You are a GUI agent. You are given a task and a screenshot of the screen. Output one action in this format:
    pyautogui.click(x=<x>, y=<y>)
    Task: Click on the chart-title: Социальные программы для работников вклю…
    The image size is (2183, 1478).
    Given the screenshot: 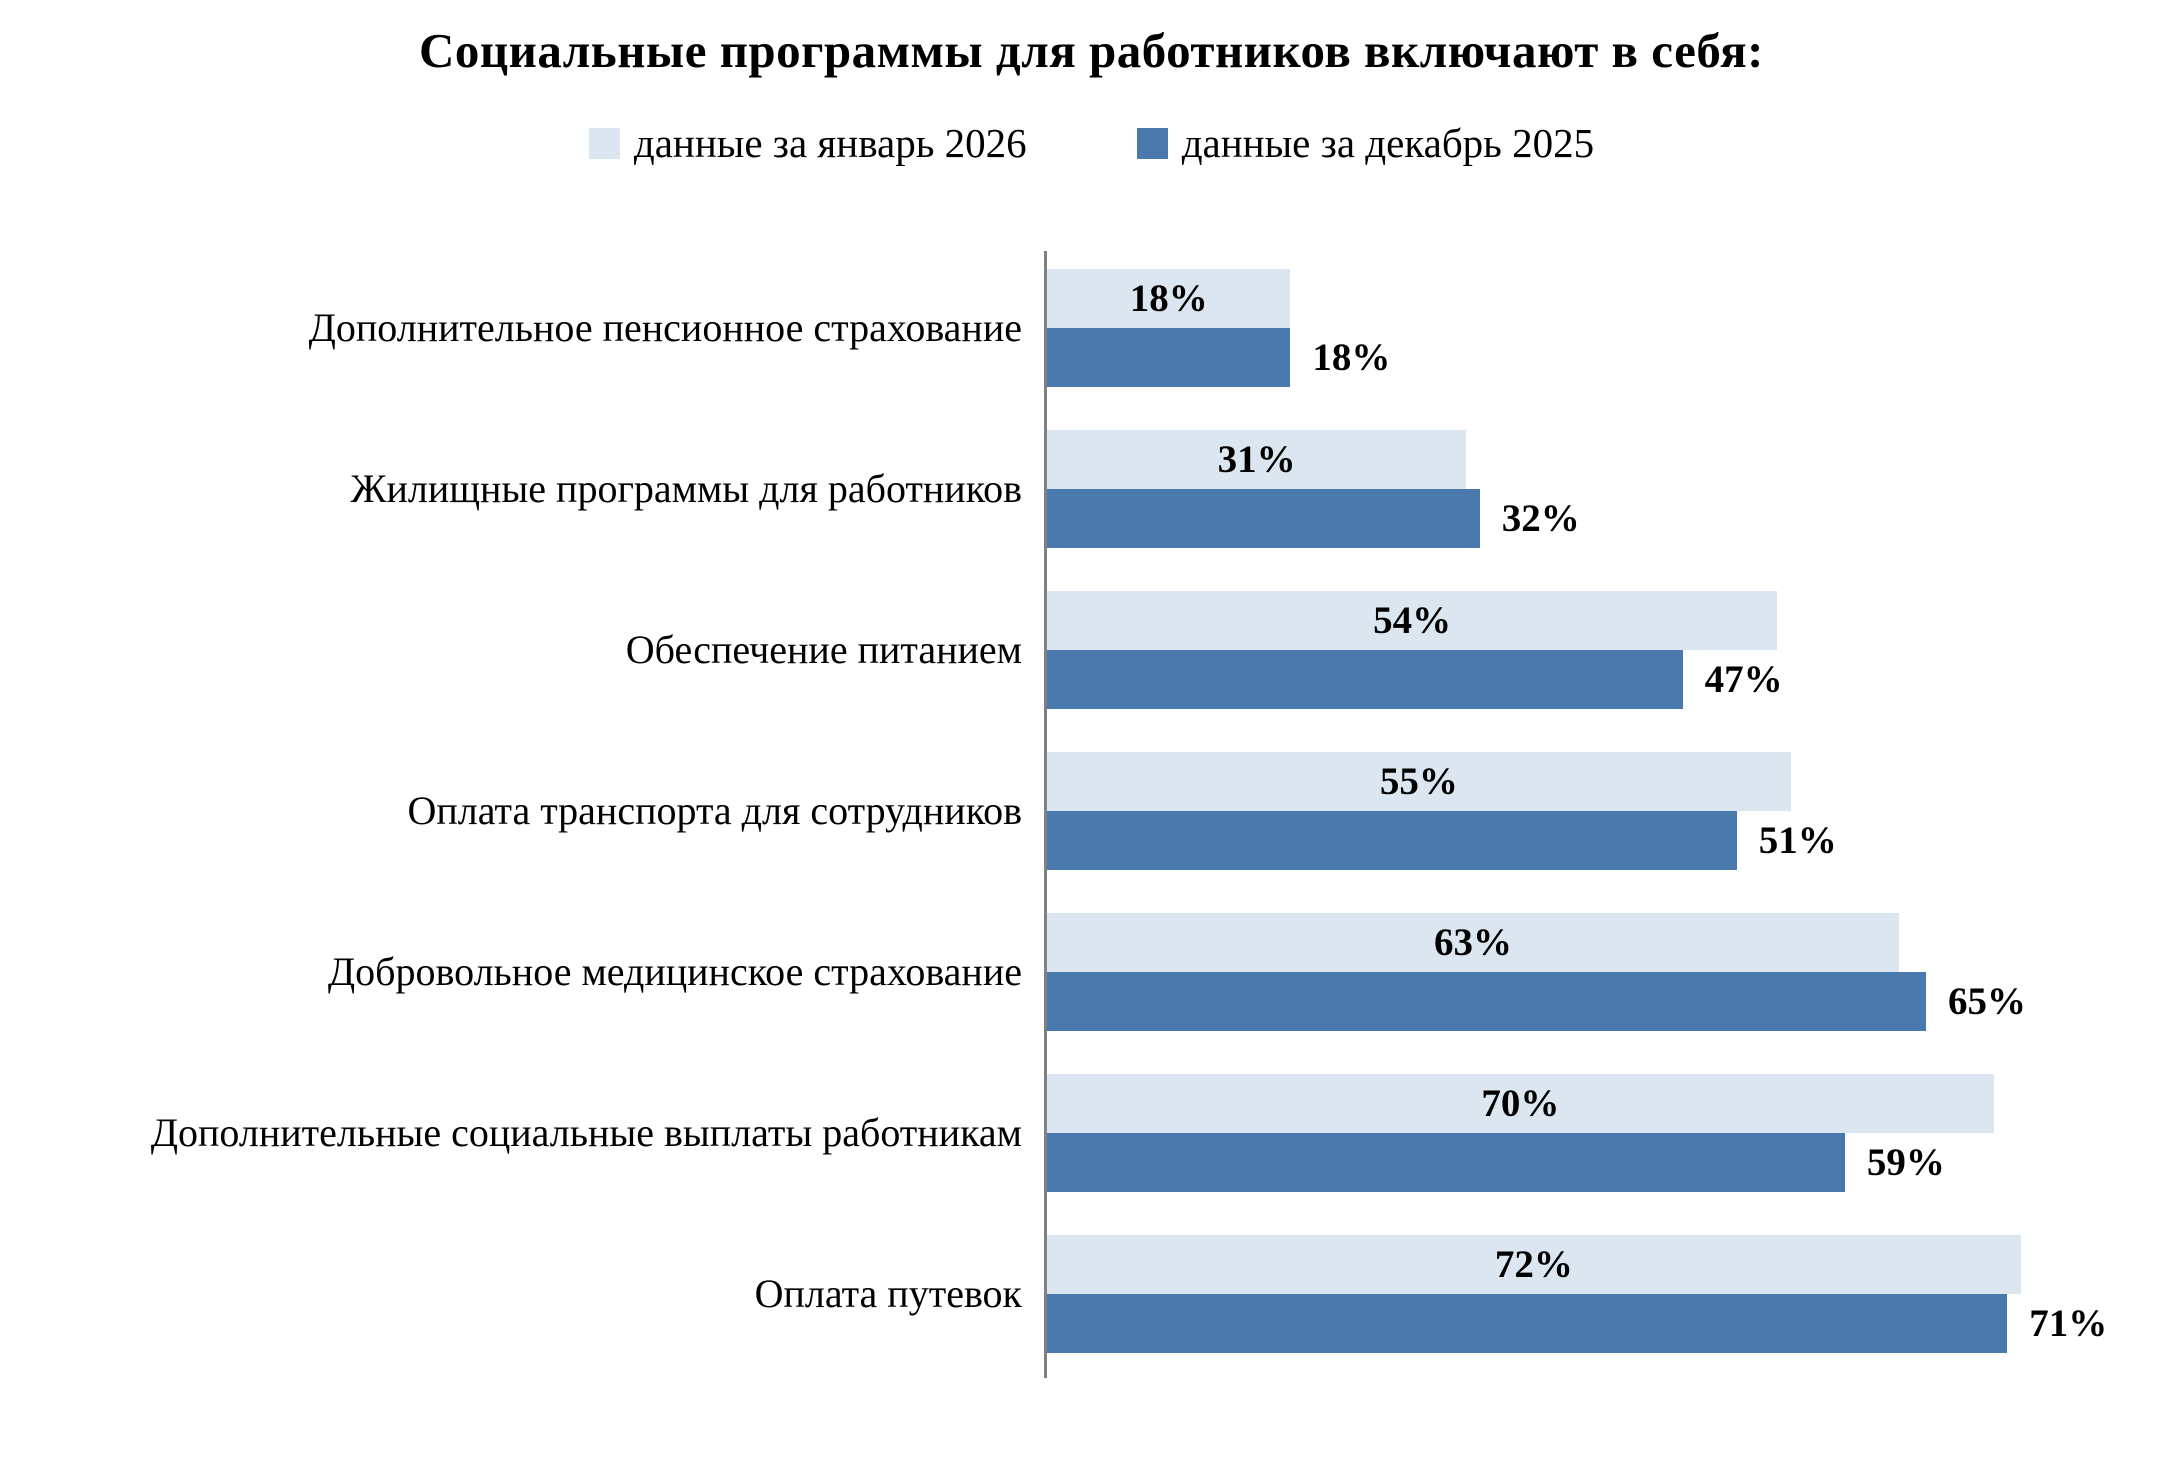 What is the action you would take?
    pyautogui.click(x=1091, y=50)
    